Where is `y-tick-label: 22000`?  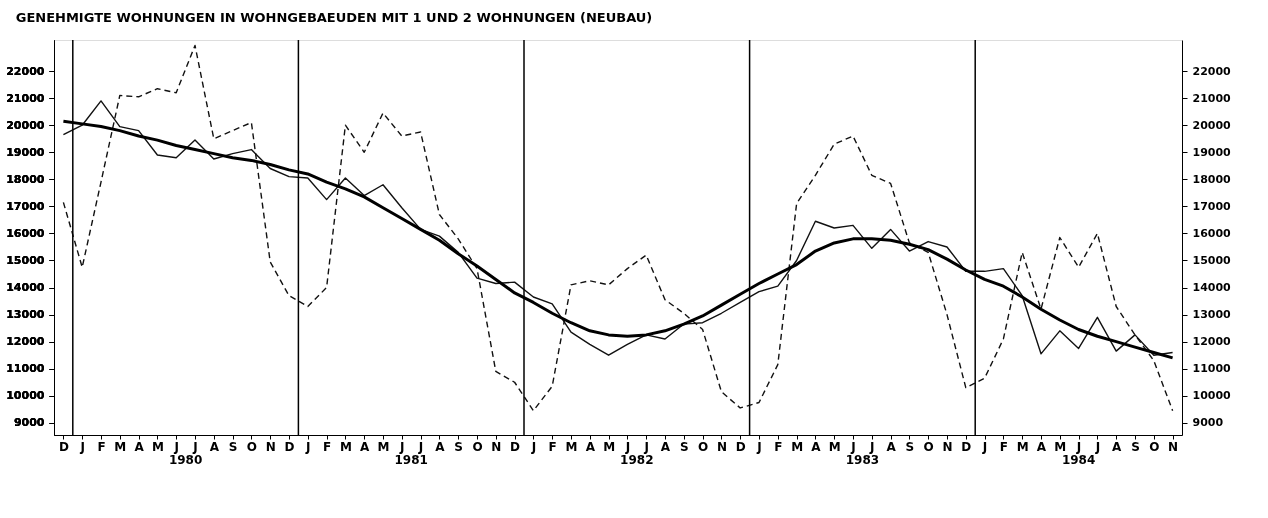 y-tick-label: 22000 is located at coordinates (25, 71).